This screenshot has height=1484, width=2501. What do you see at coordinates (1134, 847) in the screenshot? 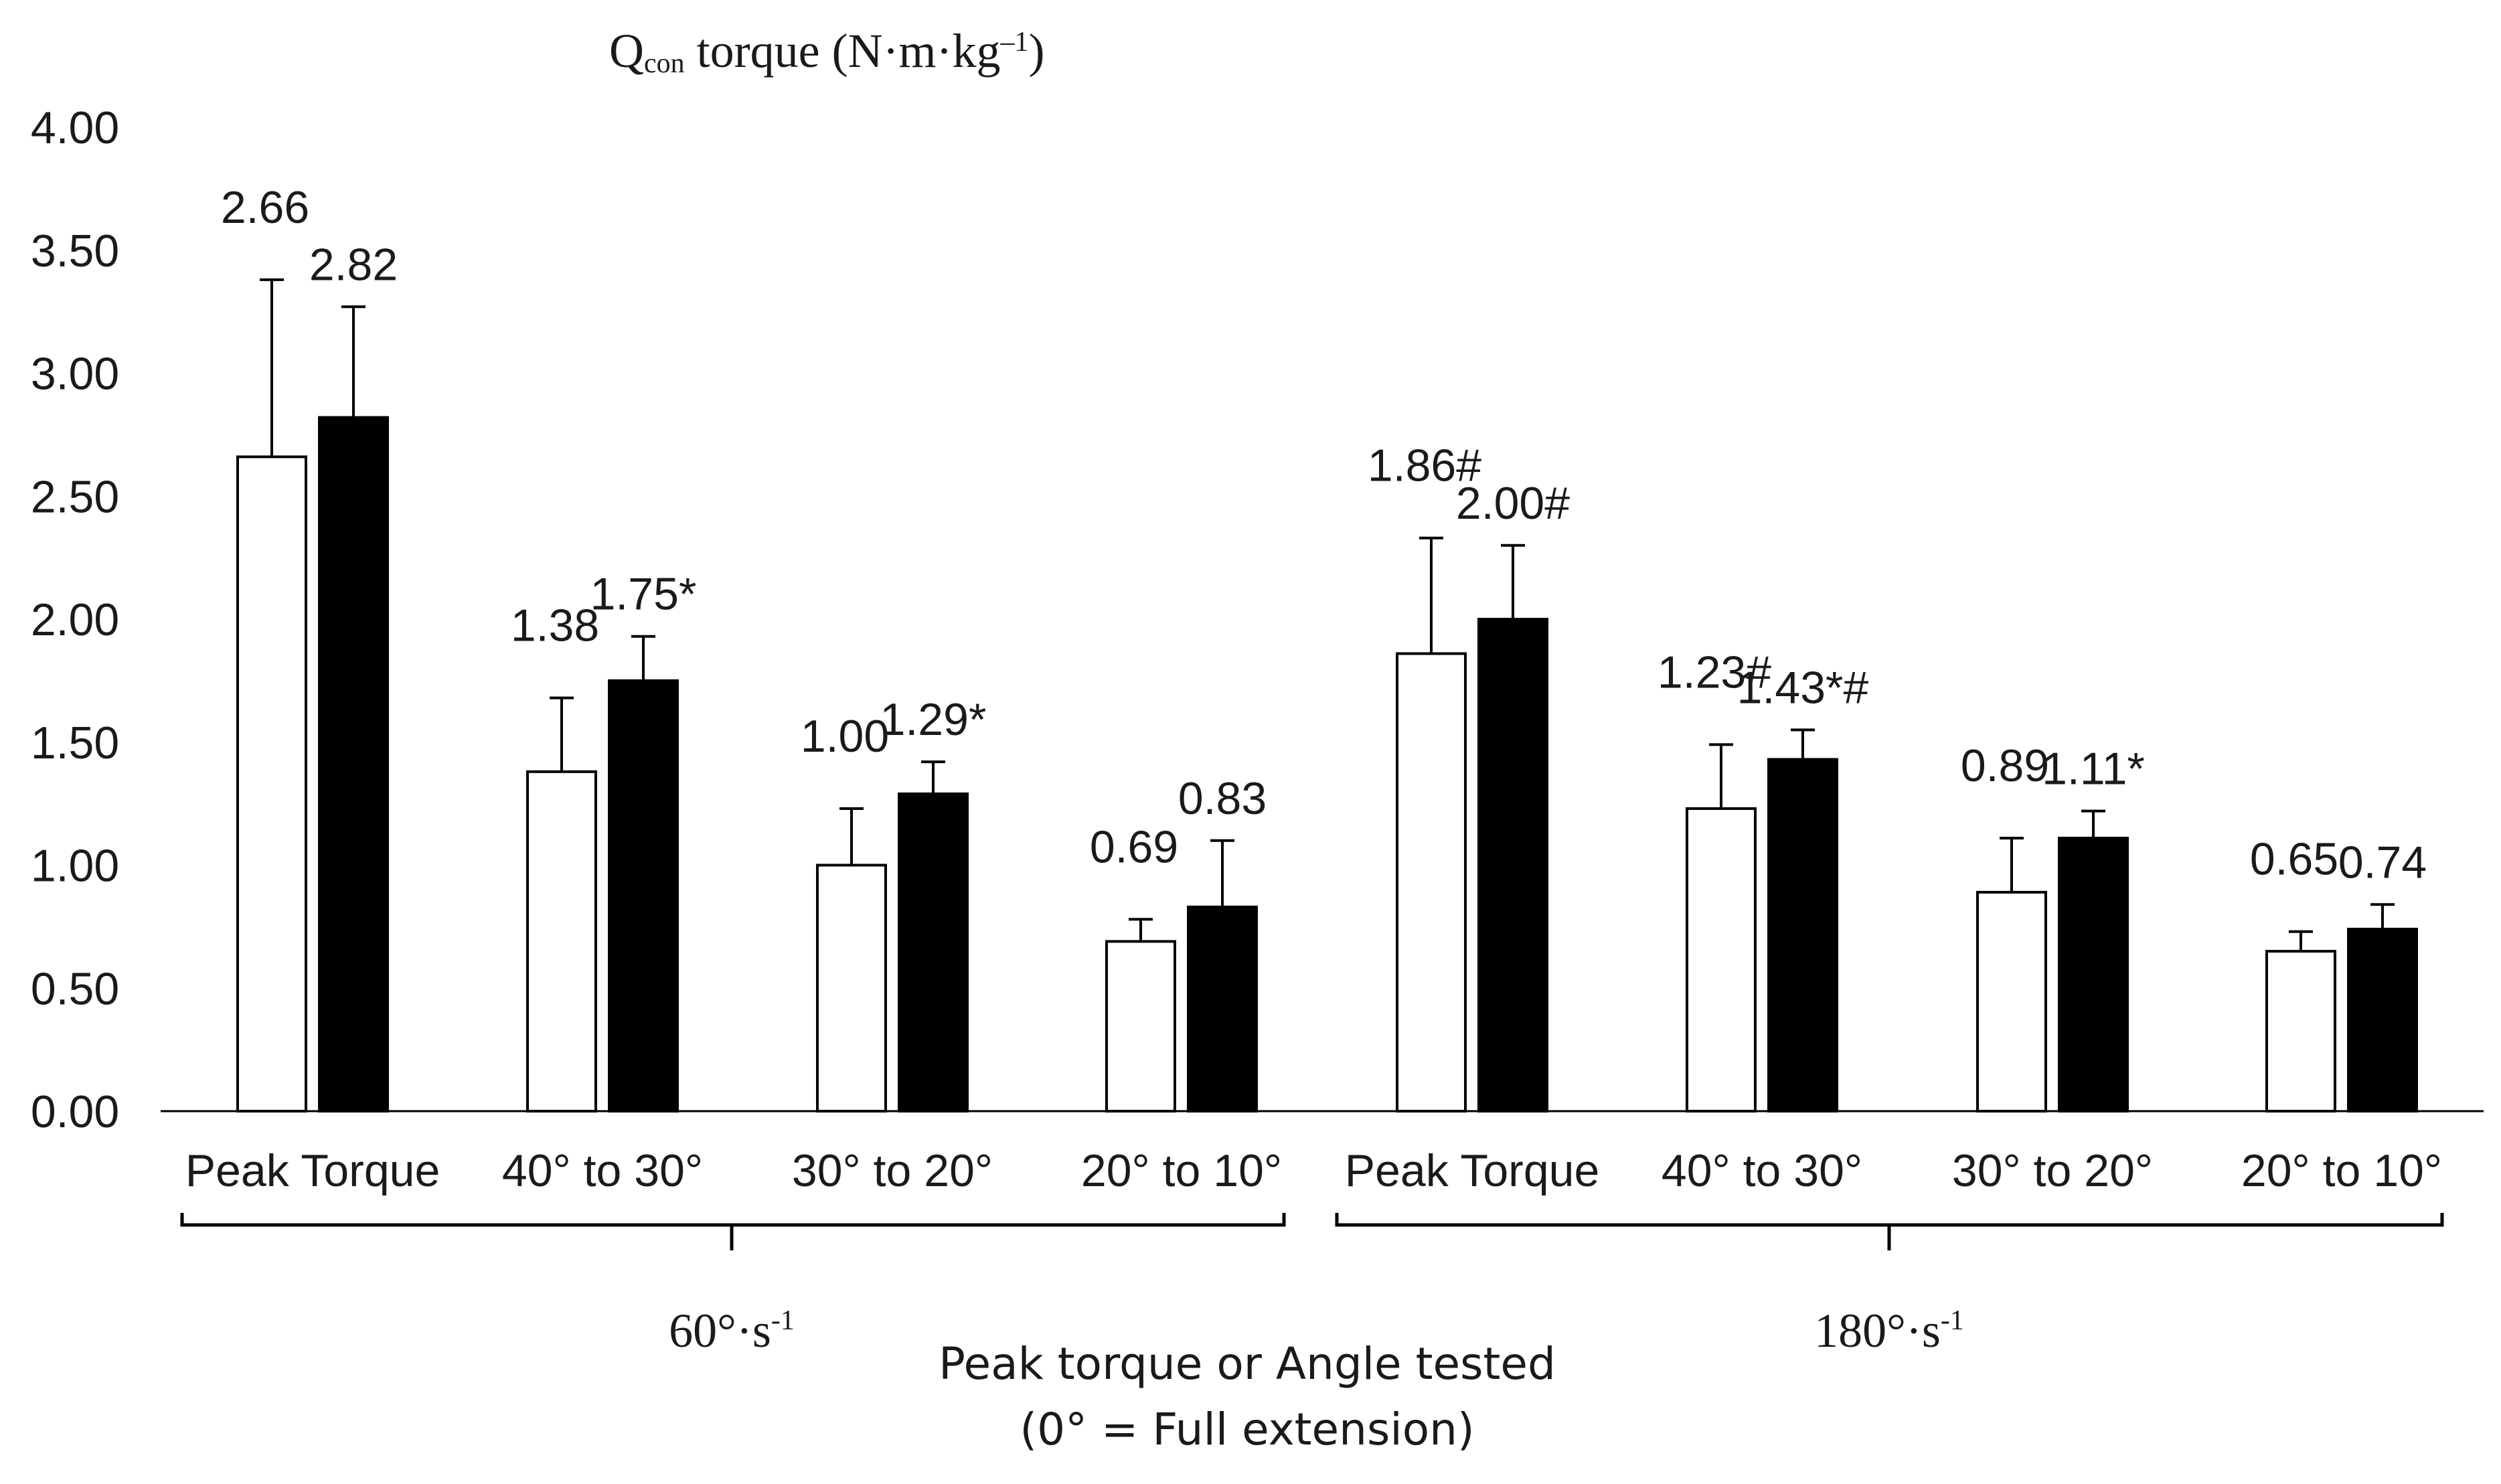
I see `data-label: 0.69` at bounding box center [1134, 847].